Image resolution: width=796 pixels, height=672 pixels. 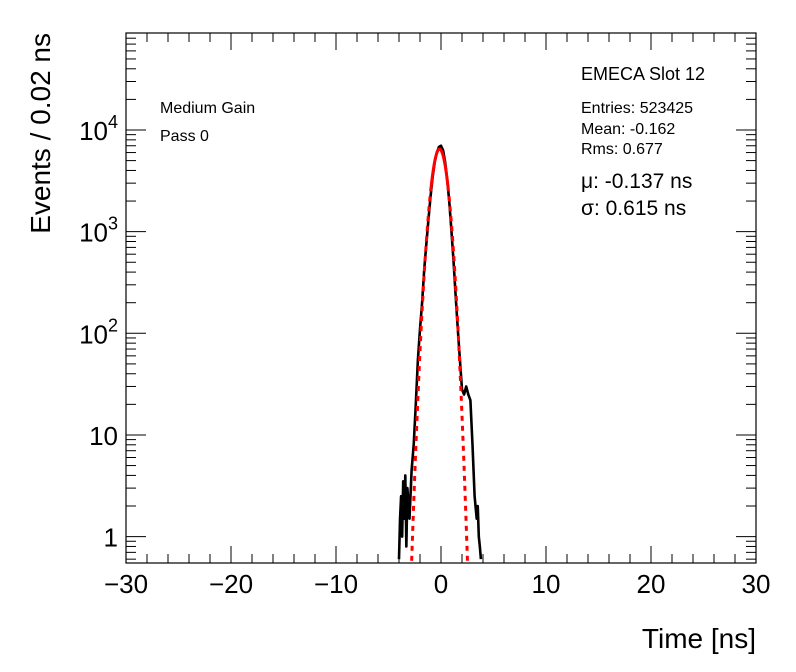 I want to click on fit-curve-dashed-left, so click(x=421, y=373).